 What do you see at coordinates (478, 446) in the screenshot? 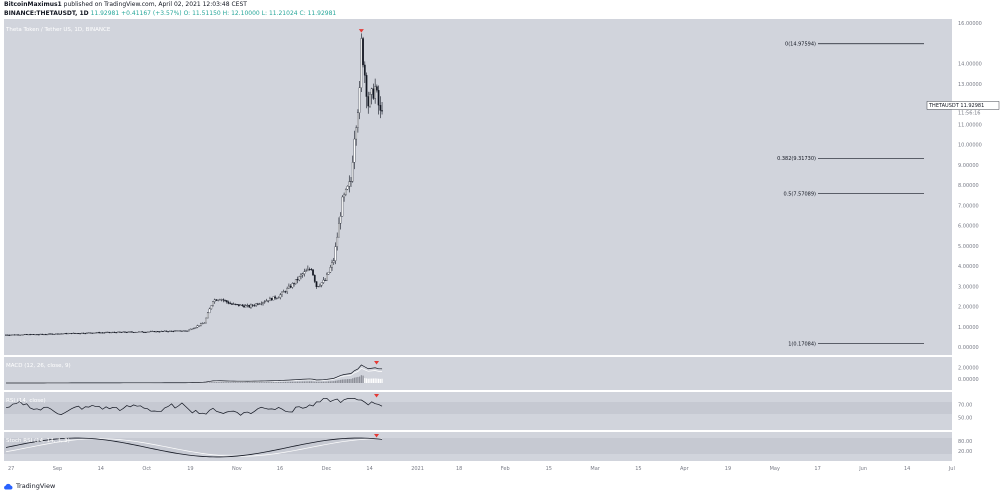
I see `stoch-band` at bounding box center [478, 446].